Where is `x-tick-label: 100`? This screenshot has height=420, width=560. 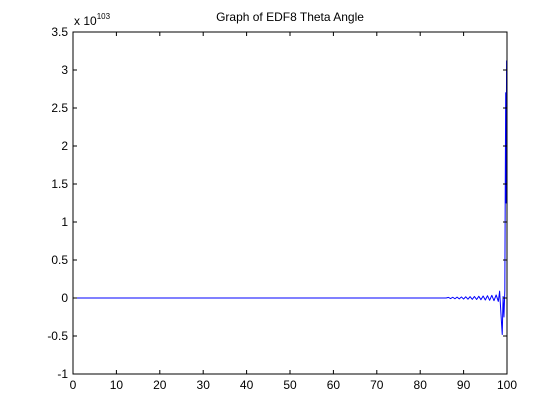
x-tick-label: 100 is located at coordinates (507, 385).